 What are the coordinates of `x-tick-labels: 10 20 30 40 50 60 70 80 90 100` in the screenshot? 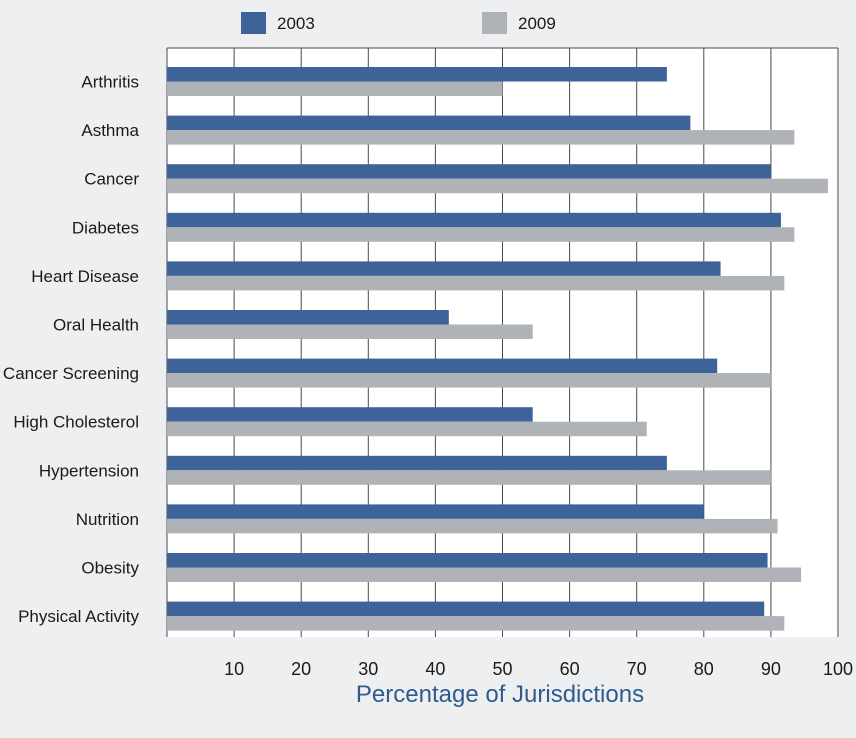 It's located at (538, 669).